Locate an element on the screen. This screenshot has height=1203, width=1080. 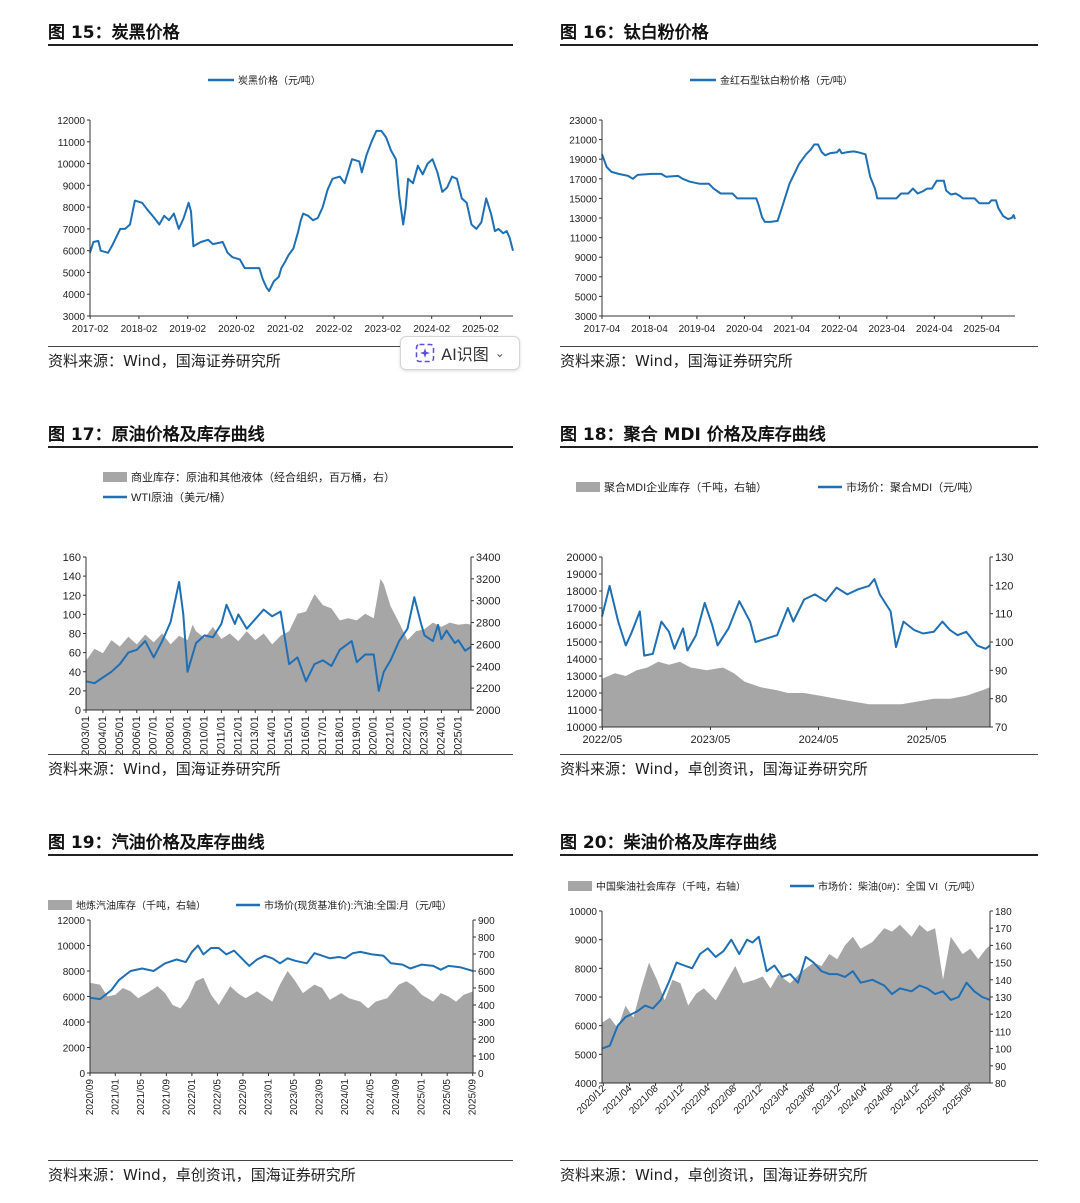
x-tick-label: 2025/08 is located at coordinates (958, 1100).